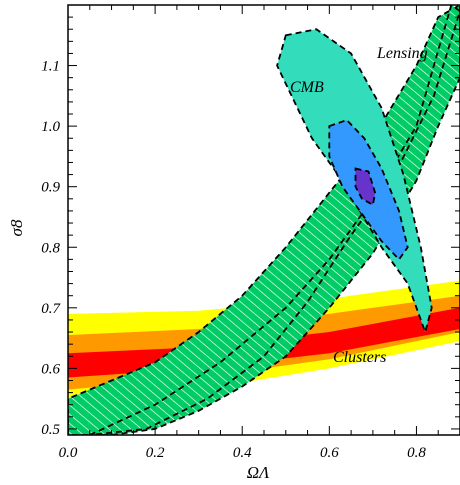 This screenshot has height=485, width=460. Describe the element at coordinates (50, 127) in the screenshot. I see `y-tick-label: 1.0` at that location.